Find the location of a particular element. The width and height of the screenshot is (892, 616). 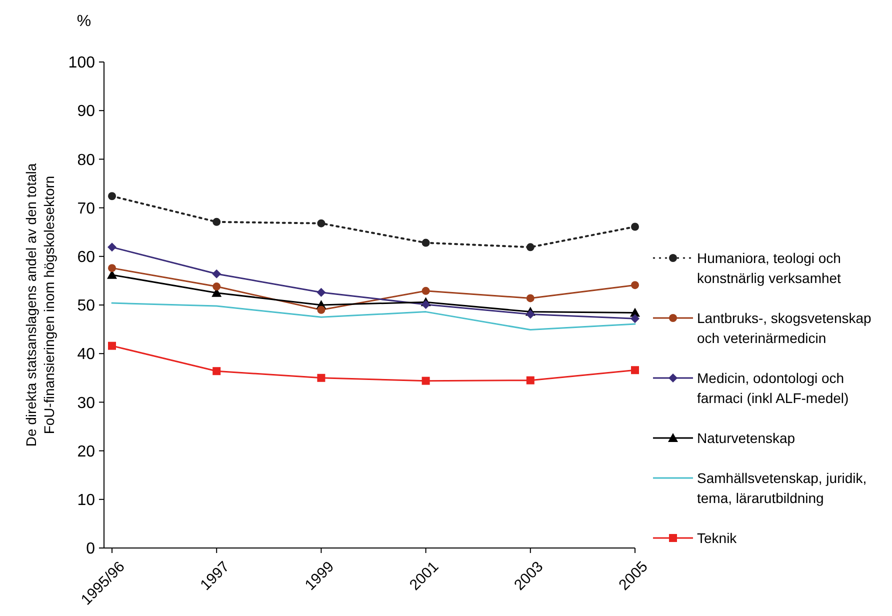

y-tick-label: 50 is located at coordinates (86, 306).